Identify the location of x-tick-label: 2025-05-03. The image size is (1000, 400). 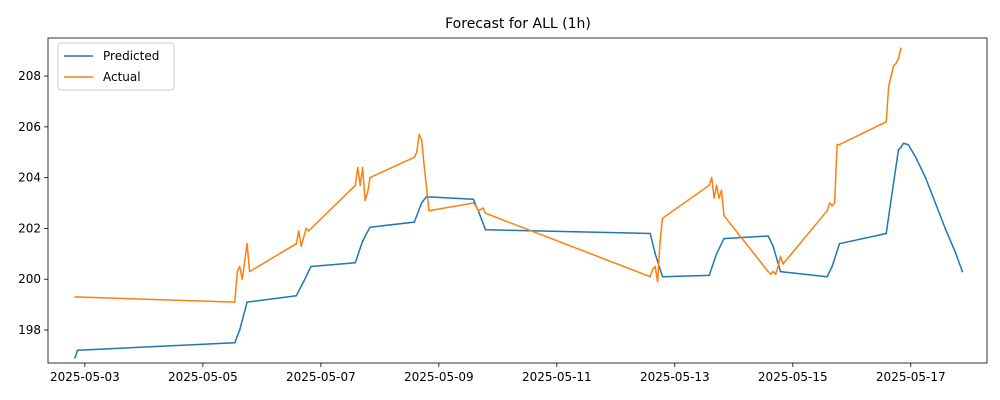
(85, 377).